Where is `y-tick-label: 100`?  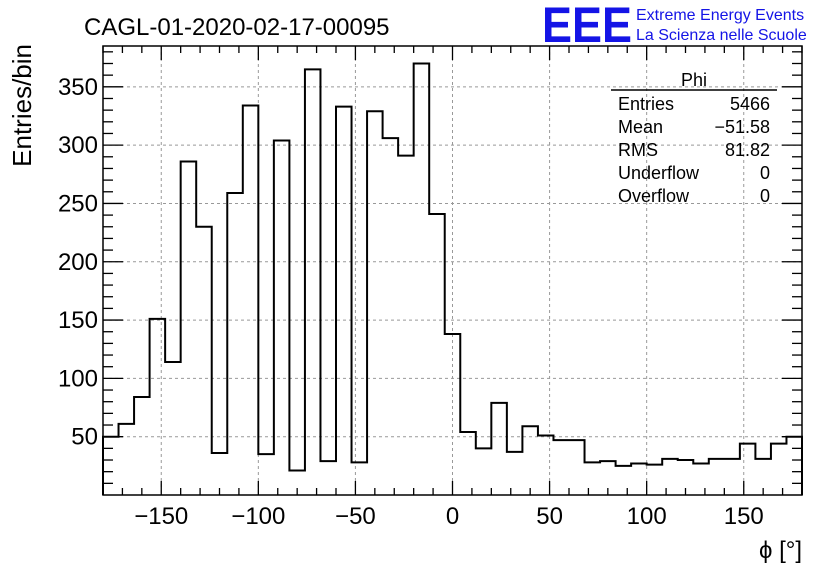
y-tick-label: 100 is located at coordinates (78, 378).